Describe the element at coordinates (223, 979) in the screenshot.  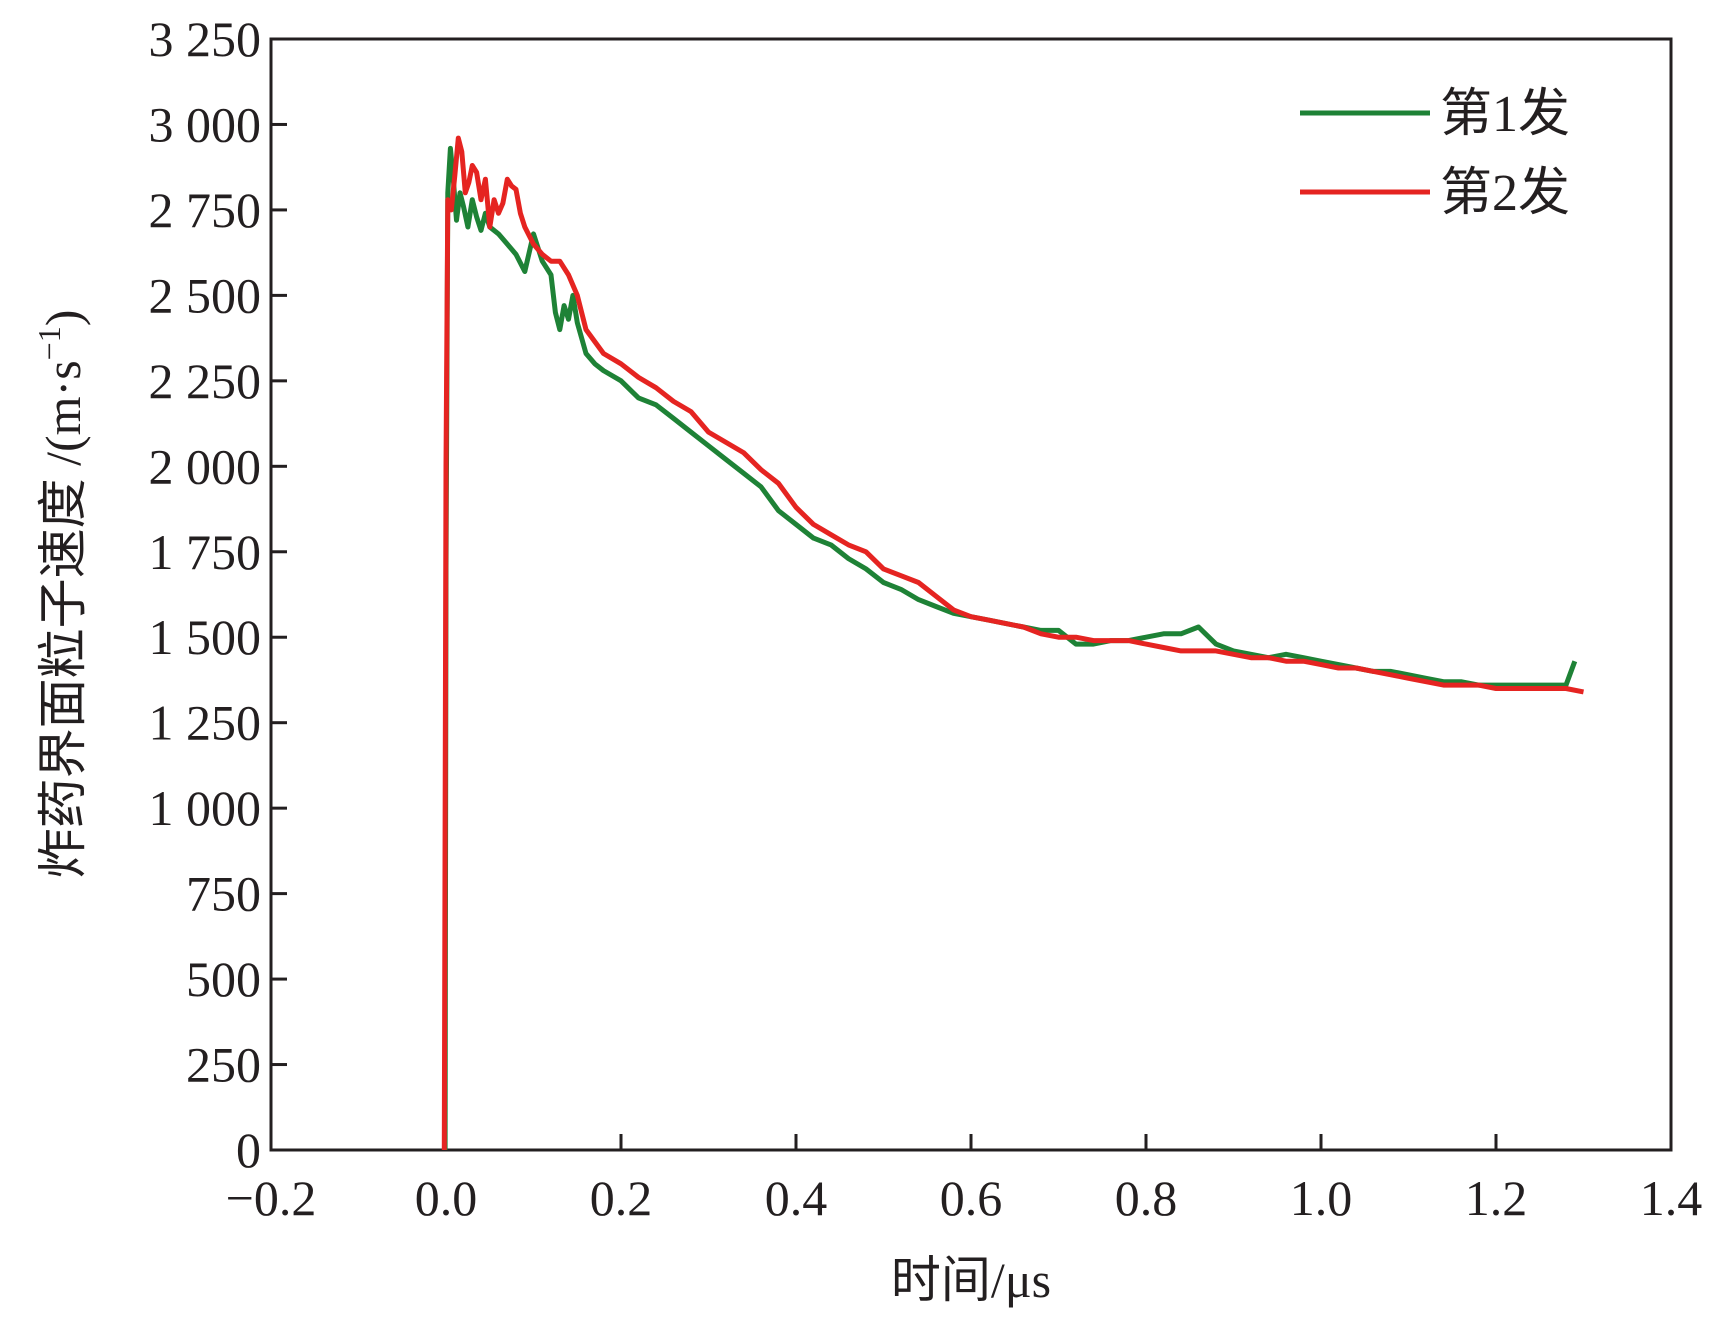
I see `y-tick-label: 500` at that location.